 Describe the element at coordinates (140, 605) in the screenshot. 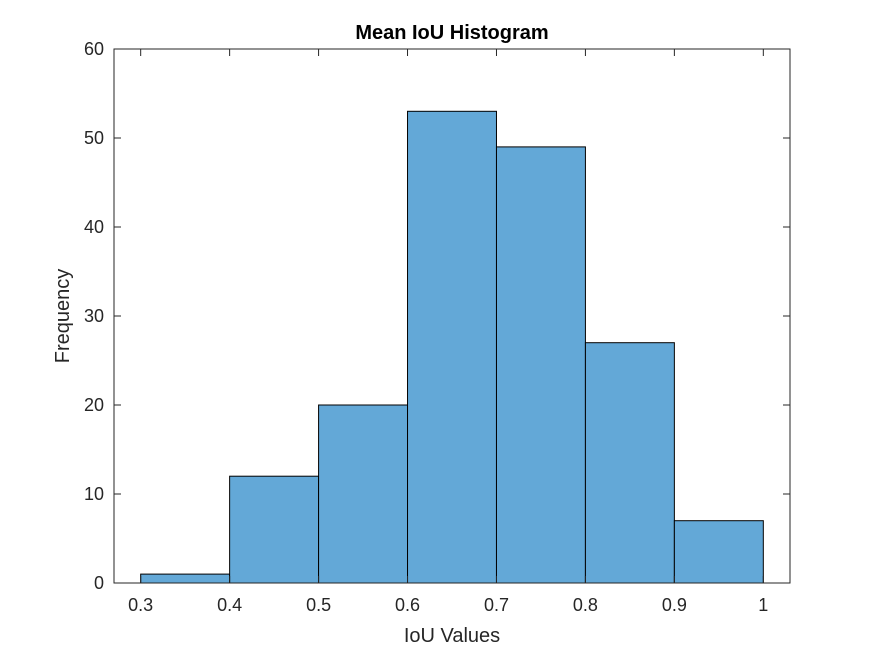

I see `x-tick-label: 0.3` at that location.